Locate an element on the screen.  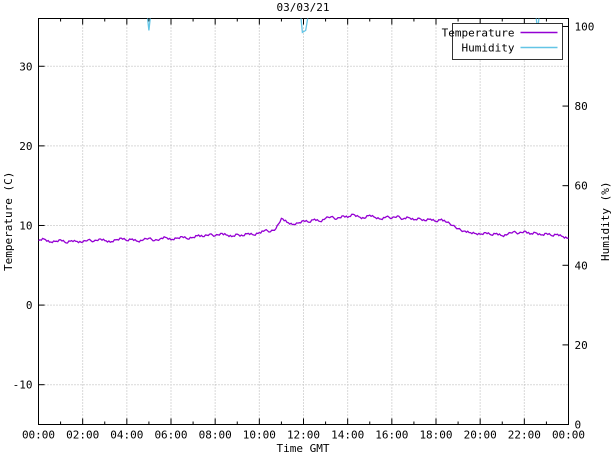
x-tick-label: 12:00 is located at coordinates (303, 435).